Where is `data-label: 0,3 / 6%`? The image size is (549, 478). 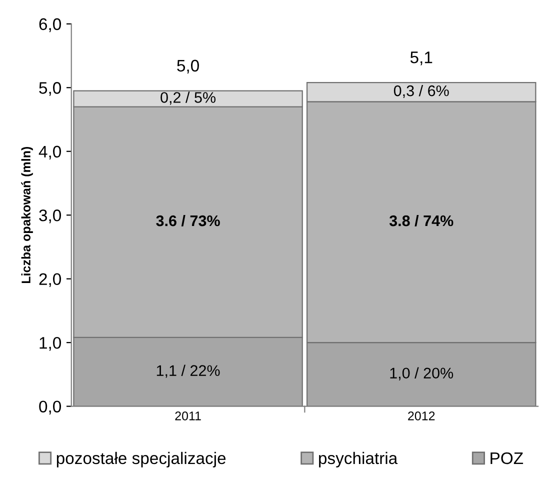
data-label: 0,3 / 6% is located at coordinates (421, 91).